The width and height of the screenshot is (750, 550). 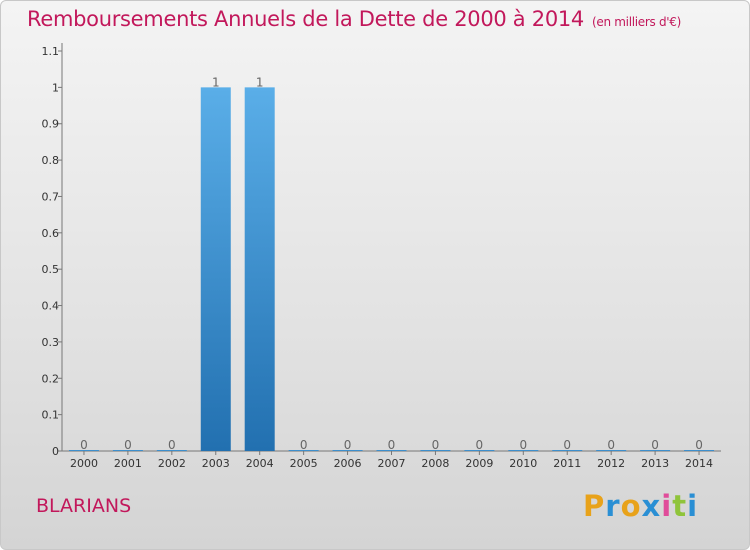 I want to click on x-tick-label: 2010, so click(x=523, y=463).